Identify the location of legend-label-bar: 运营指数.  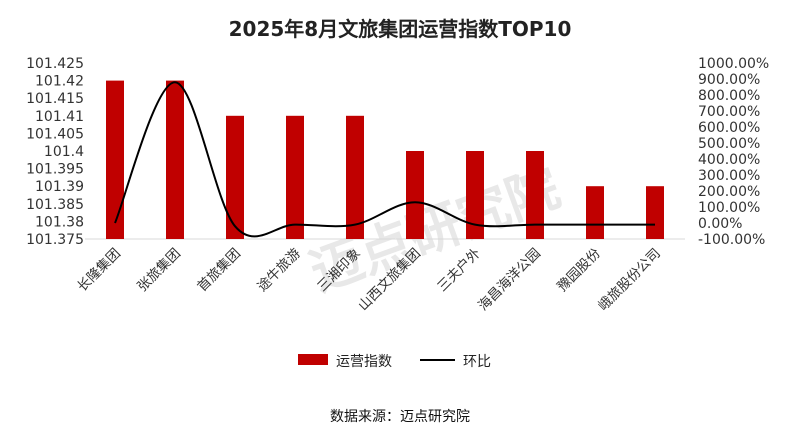
(364, 362).